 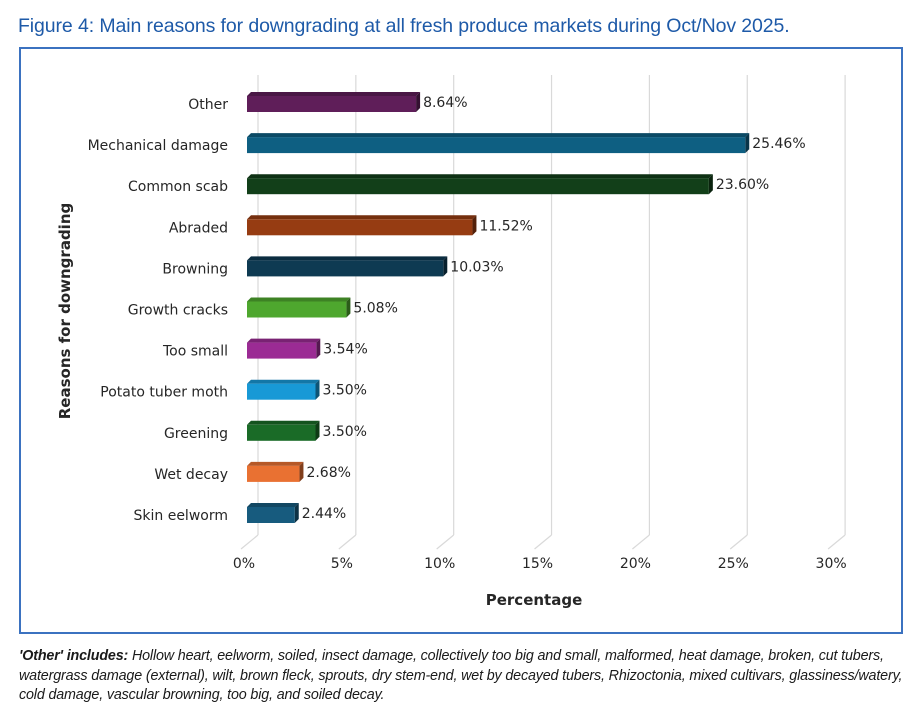 I want to click on x-tick-label: 5%, so click(x=342, y=564).